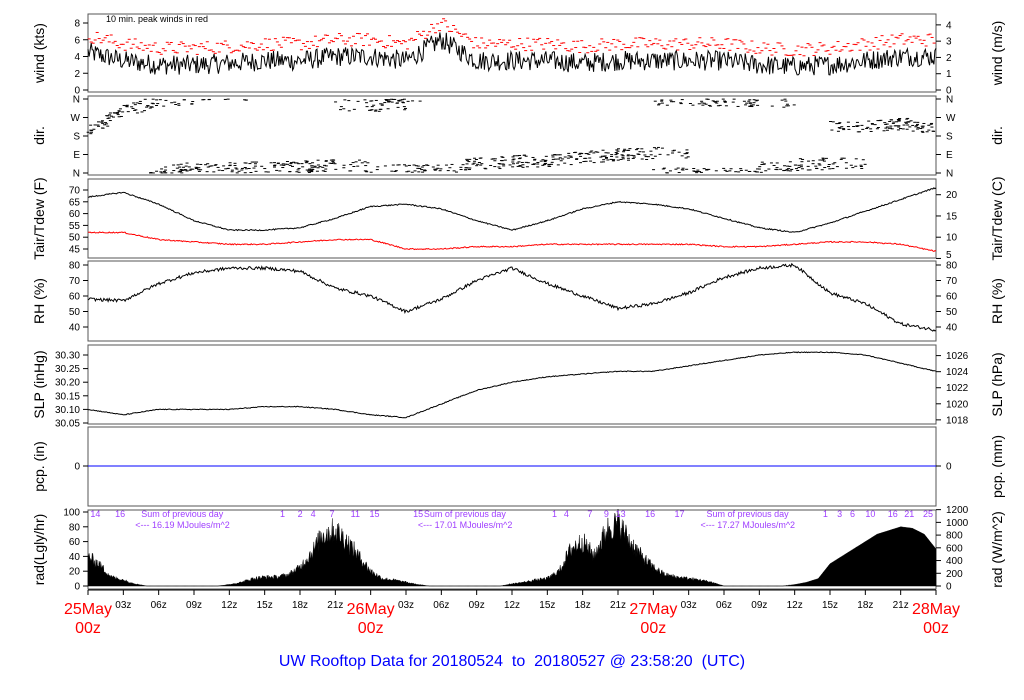 The image size is (1024, 700). I want to click on y-tick-label-right: 3, so click(949, 42).